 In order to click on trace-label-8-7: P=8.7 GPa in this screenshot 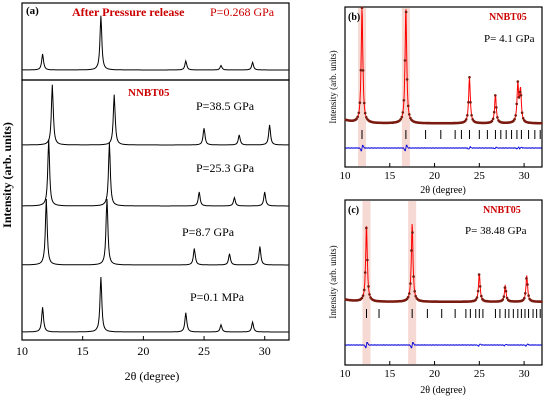, I will do `click(208, 232)`.